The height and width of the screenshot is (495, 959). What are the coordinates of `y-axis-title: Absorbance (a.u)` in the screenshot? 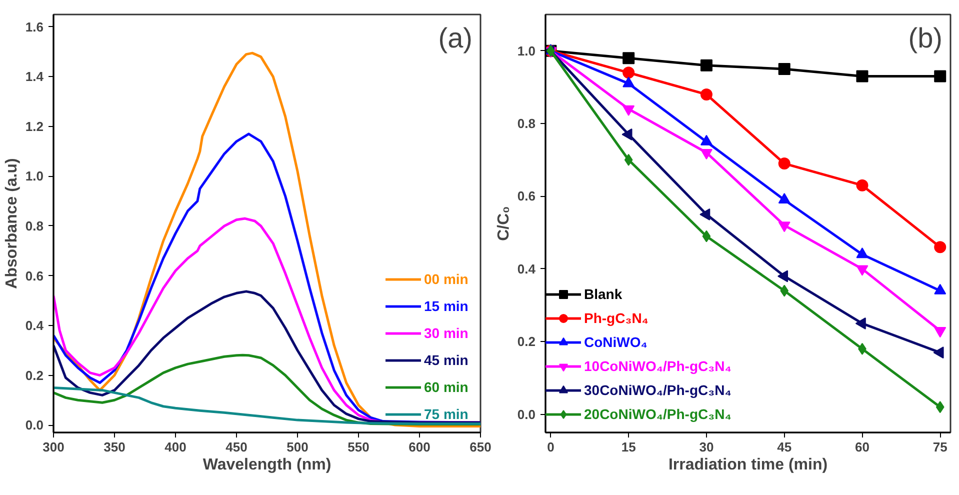 It's located at (11, 223).